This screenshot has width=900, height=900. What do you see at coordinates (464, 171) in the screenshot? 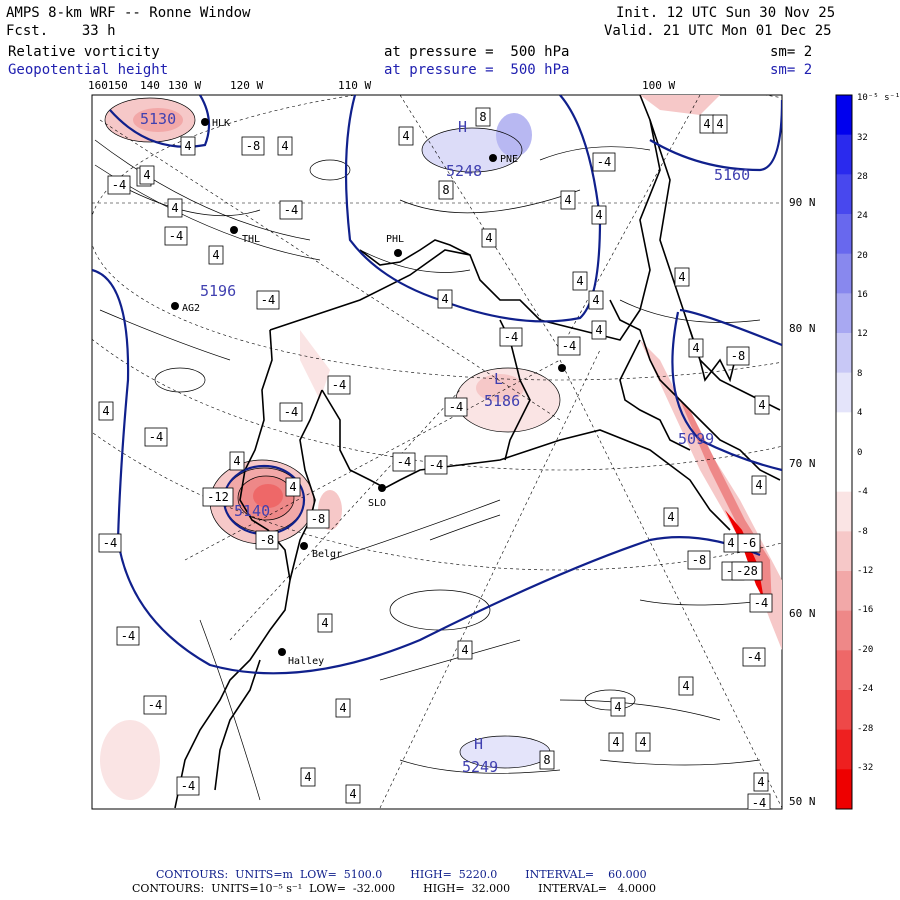
I see `height-value: 5248` at bounding box center [464, 171].